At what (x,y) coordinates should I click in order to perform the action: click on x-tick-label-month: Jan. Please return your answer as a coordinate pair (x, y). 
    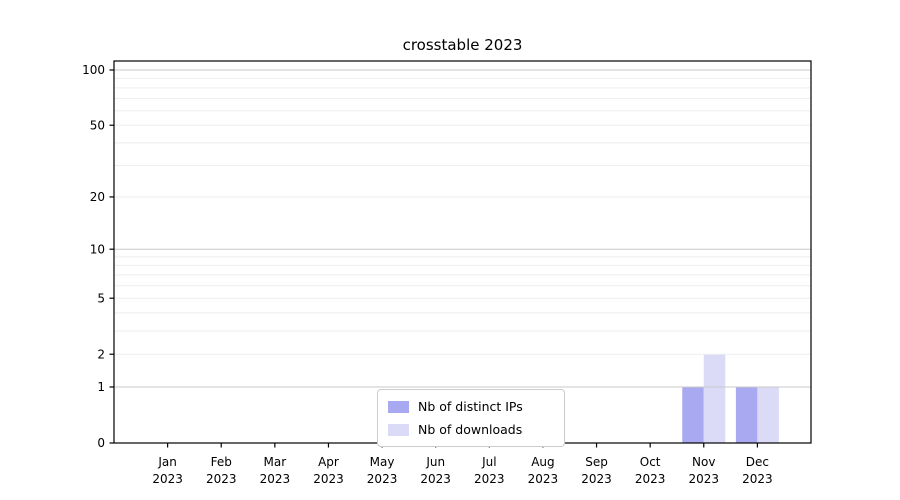
    Looking at the image, I should click on (167, 462).